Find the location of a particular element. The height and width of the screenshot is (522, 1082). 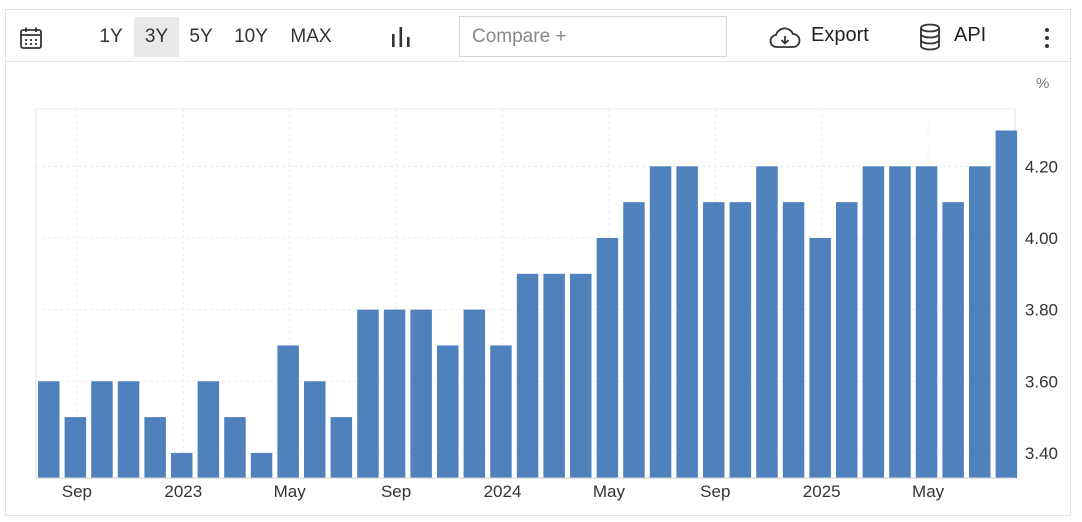

chart-toolbar: 1Y 3Y 5Y 10Y MAX Export API is located at coordinates (538, 36).